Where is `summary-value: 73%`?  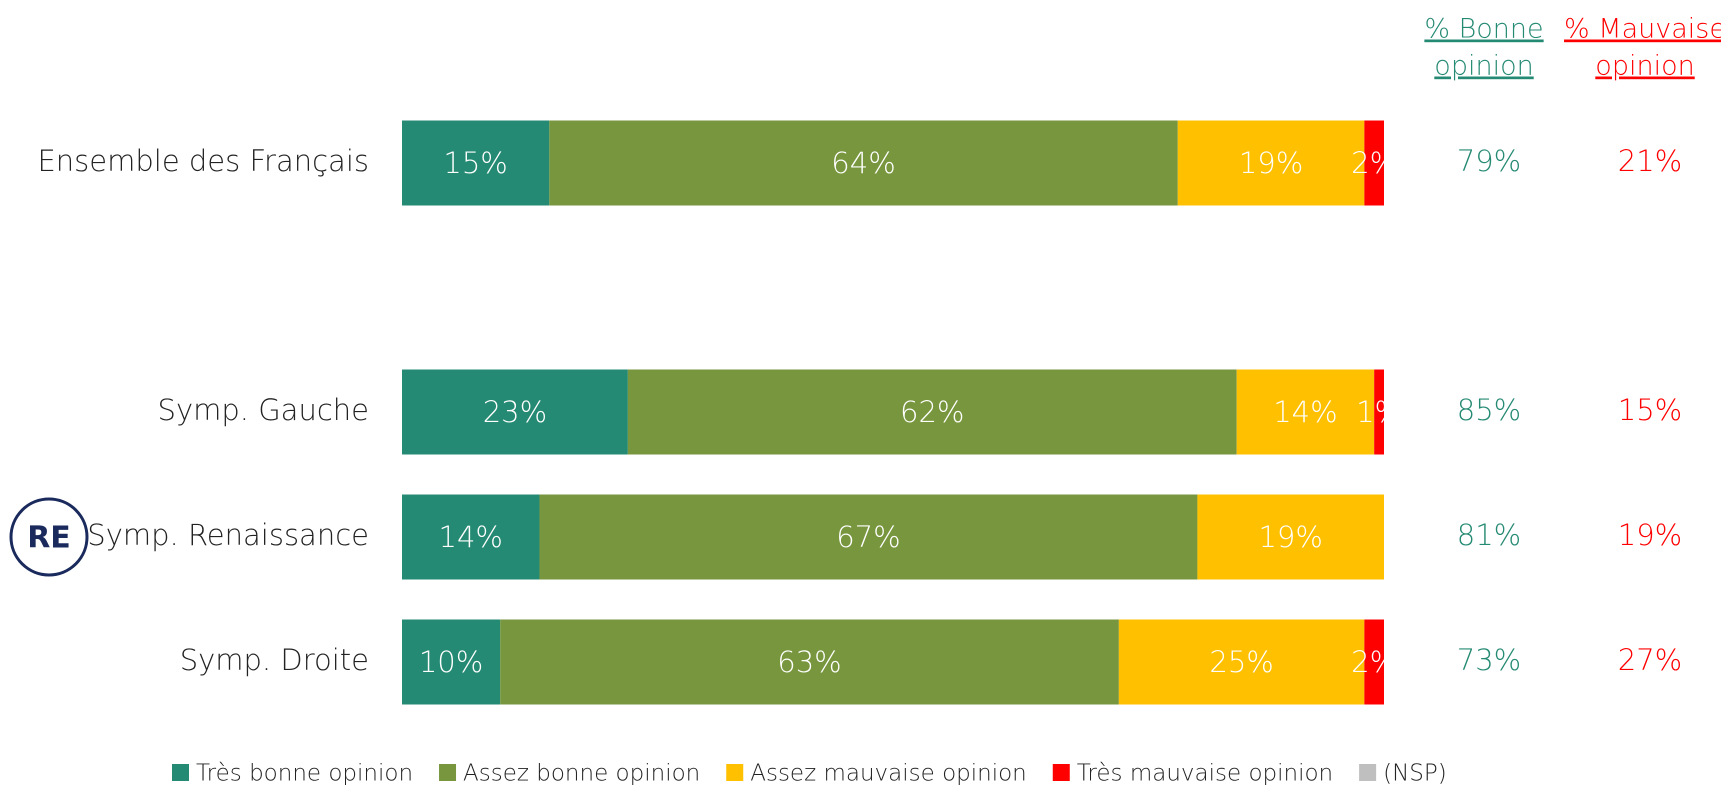
summary-value: 73% is located at coordinates (1489, 660).